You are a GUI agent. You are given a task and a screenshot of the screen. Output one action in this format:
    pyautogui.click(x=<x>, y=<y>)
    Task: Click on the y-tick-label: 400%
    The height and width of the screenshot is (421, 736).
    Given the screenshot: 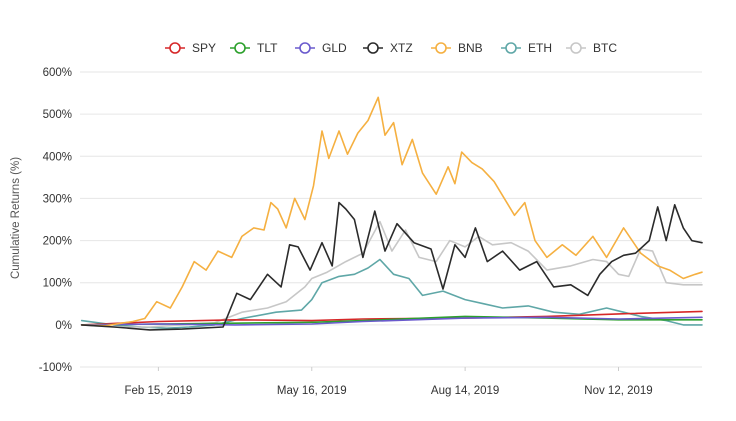 What is the action you would take?
    pyautogui.click(x=57, y=157)
    